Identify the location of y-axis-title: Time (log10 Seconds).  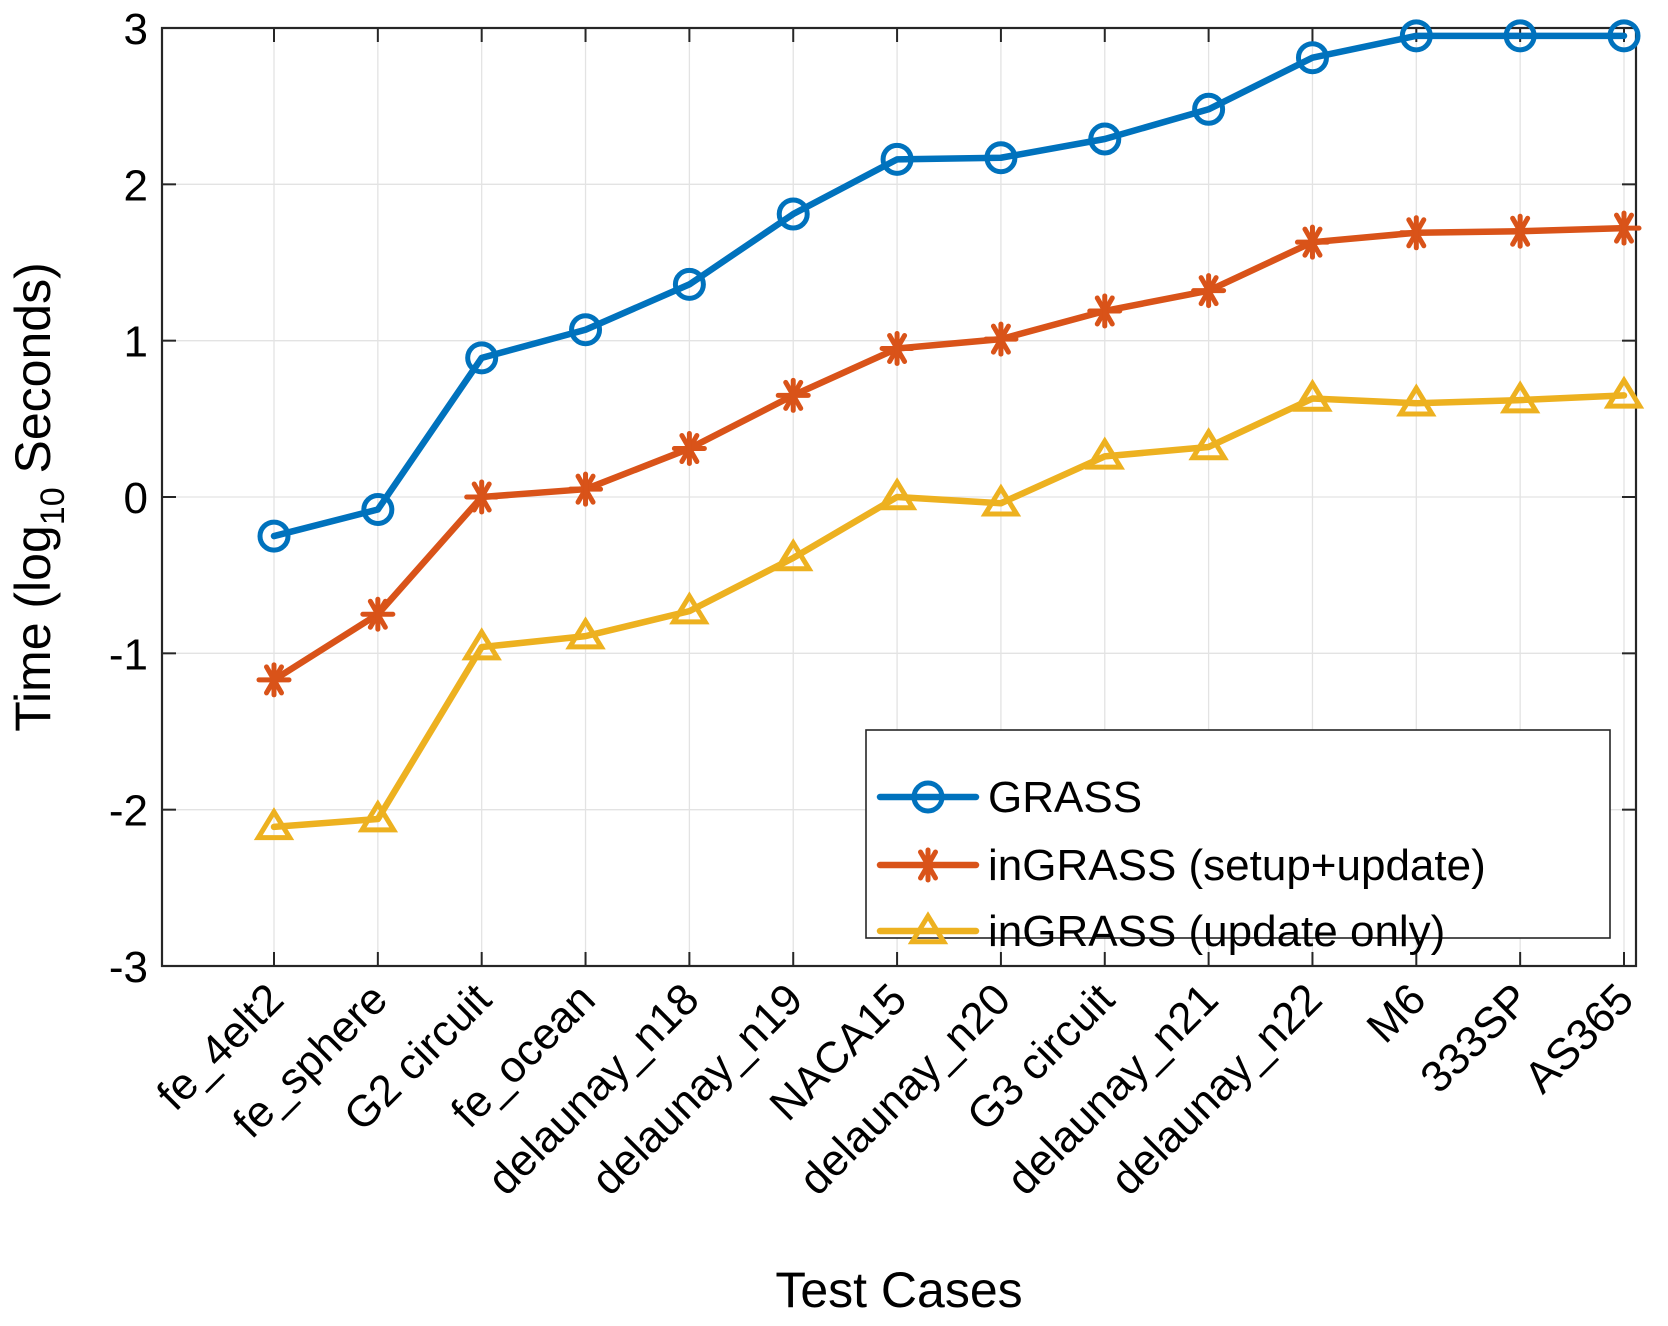
(38, 496).